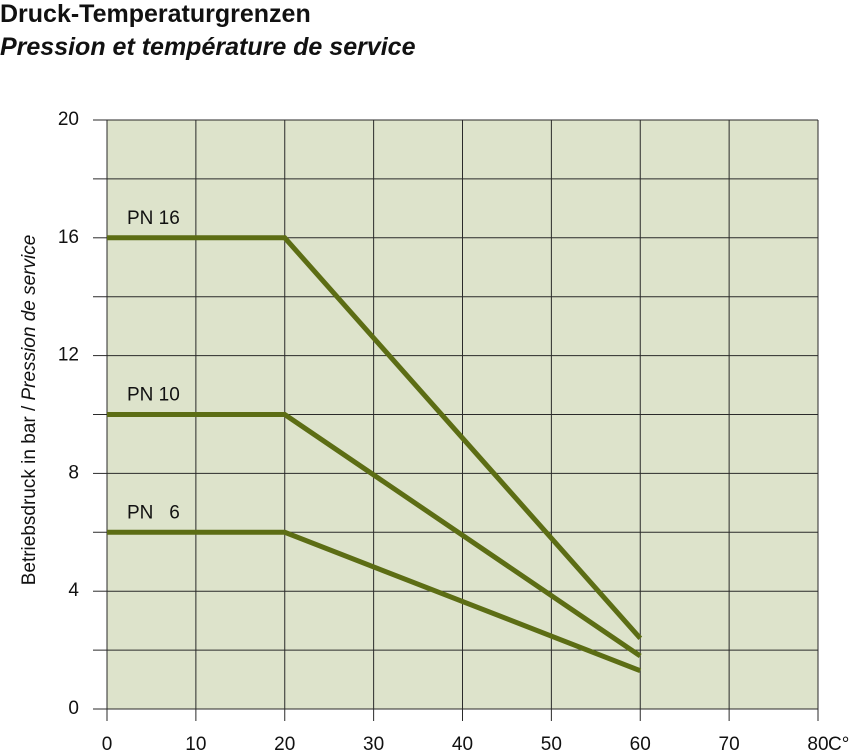 Image resolution: width=864 pixels, height=754 pixels. I want to click on chart-title: Druck-Temperaturgrenzen, so click(155, 14).